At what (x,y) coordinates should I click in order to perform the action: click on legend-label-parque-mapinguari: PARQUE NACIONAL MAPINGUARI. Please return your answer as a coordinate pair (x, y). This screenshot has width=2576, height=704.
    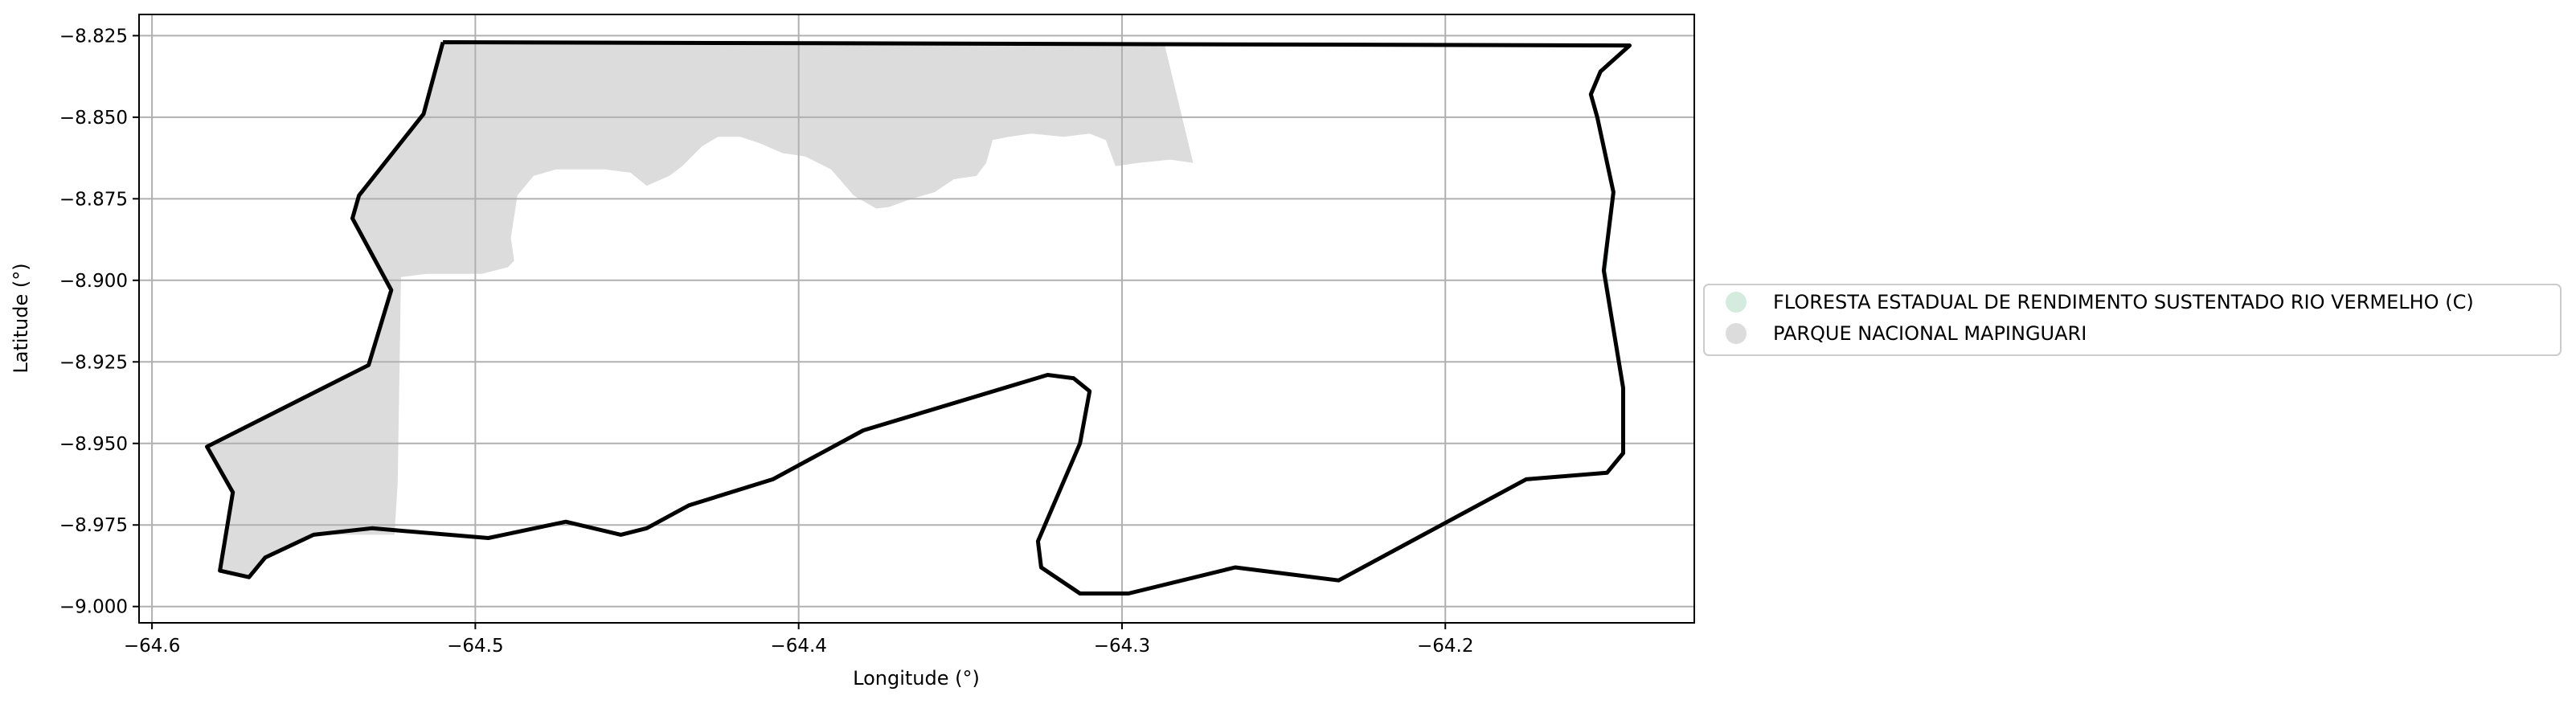
    Looking at the image, I should click on (1930, 333).